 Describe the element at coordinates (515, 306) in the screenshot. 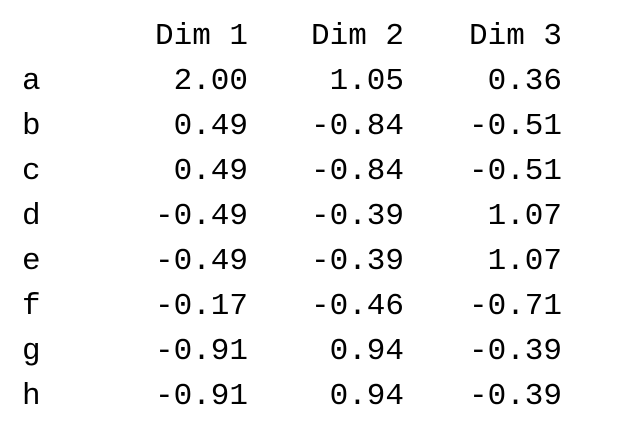

I see `value-cell: -0.71` at that location.